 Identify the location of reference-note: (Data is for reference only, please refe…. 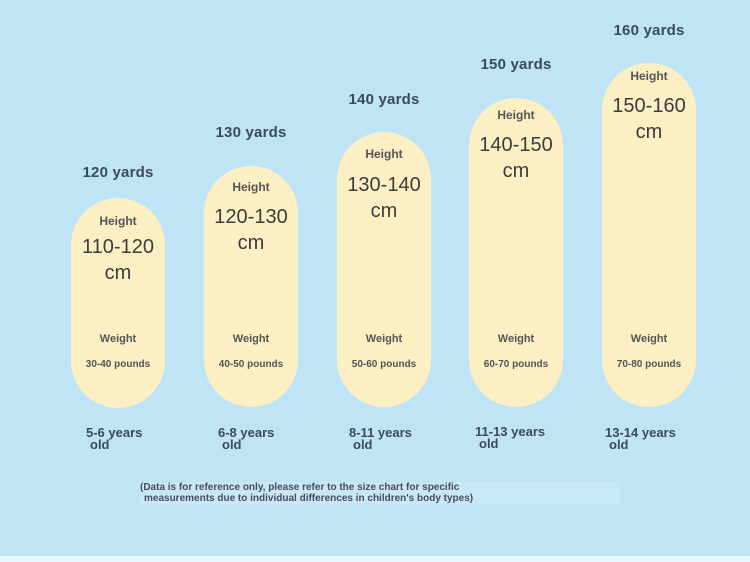
(380, 493).